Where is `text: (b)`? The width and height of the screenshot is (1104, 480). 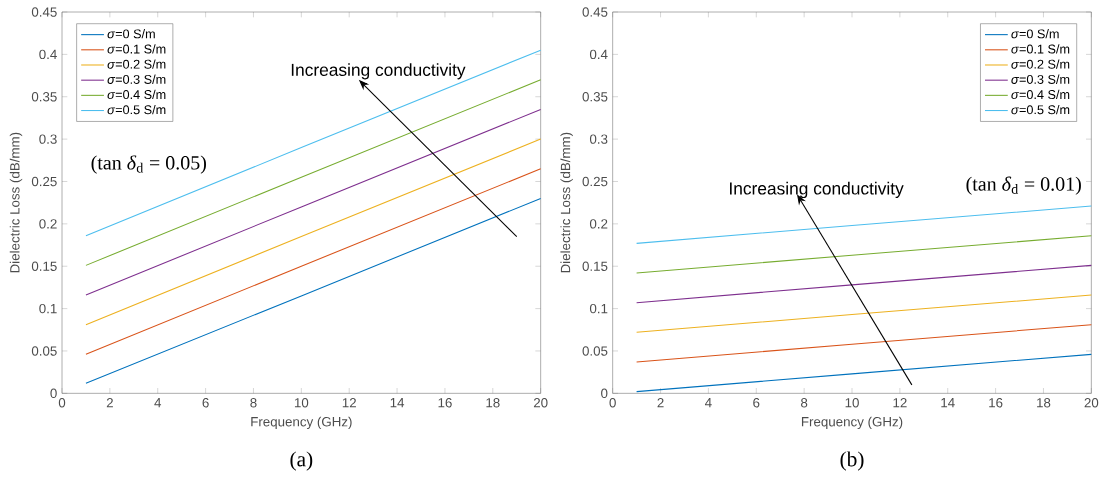 text: (b) is located at coordinates (852, 461).